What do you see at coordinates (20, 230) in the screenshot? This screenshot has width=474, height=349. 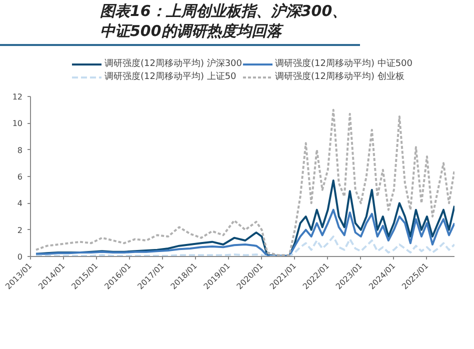 I see `y-tick-label: 2` at bounding box center [20, 230].